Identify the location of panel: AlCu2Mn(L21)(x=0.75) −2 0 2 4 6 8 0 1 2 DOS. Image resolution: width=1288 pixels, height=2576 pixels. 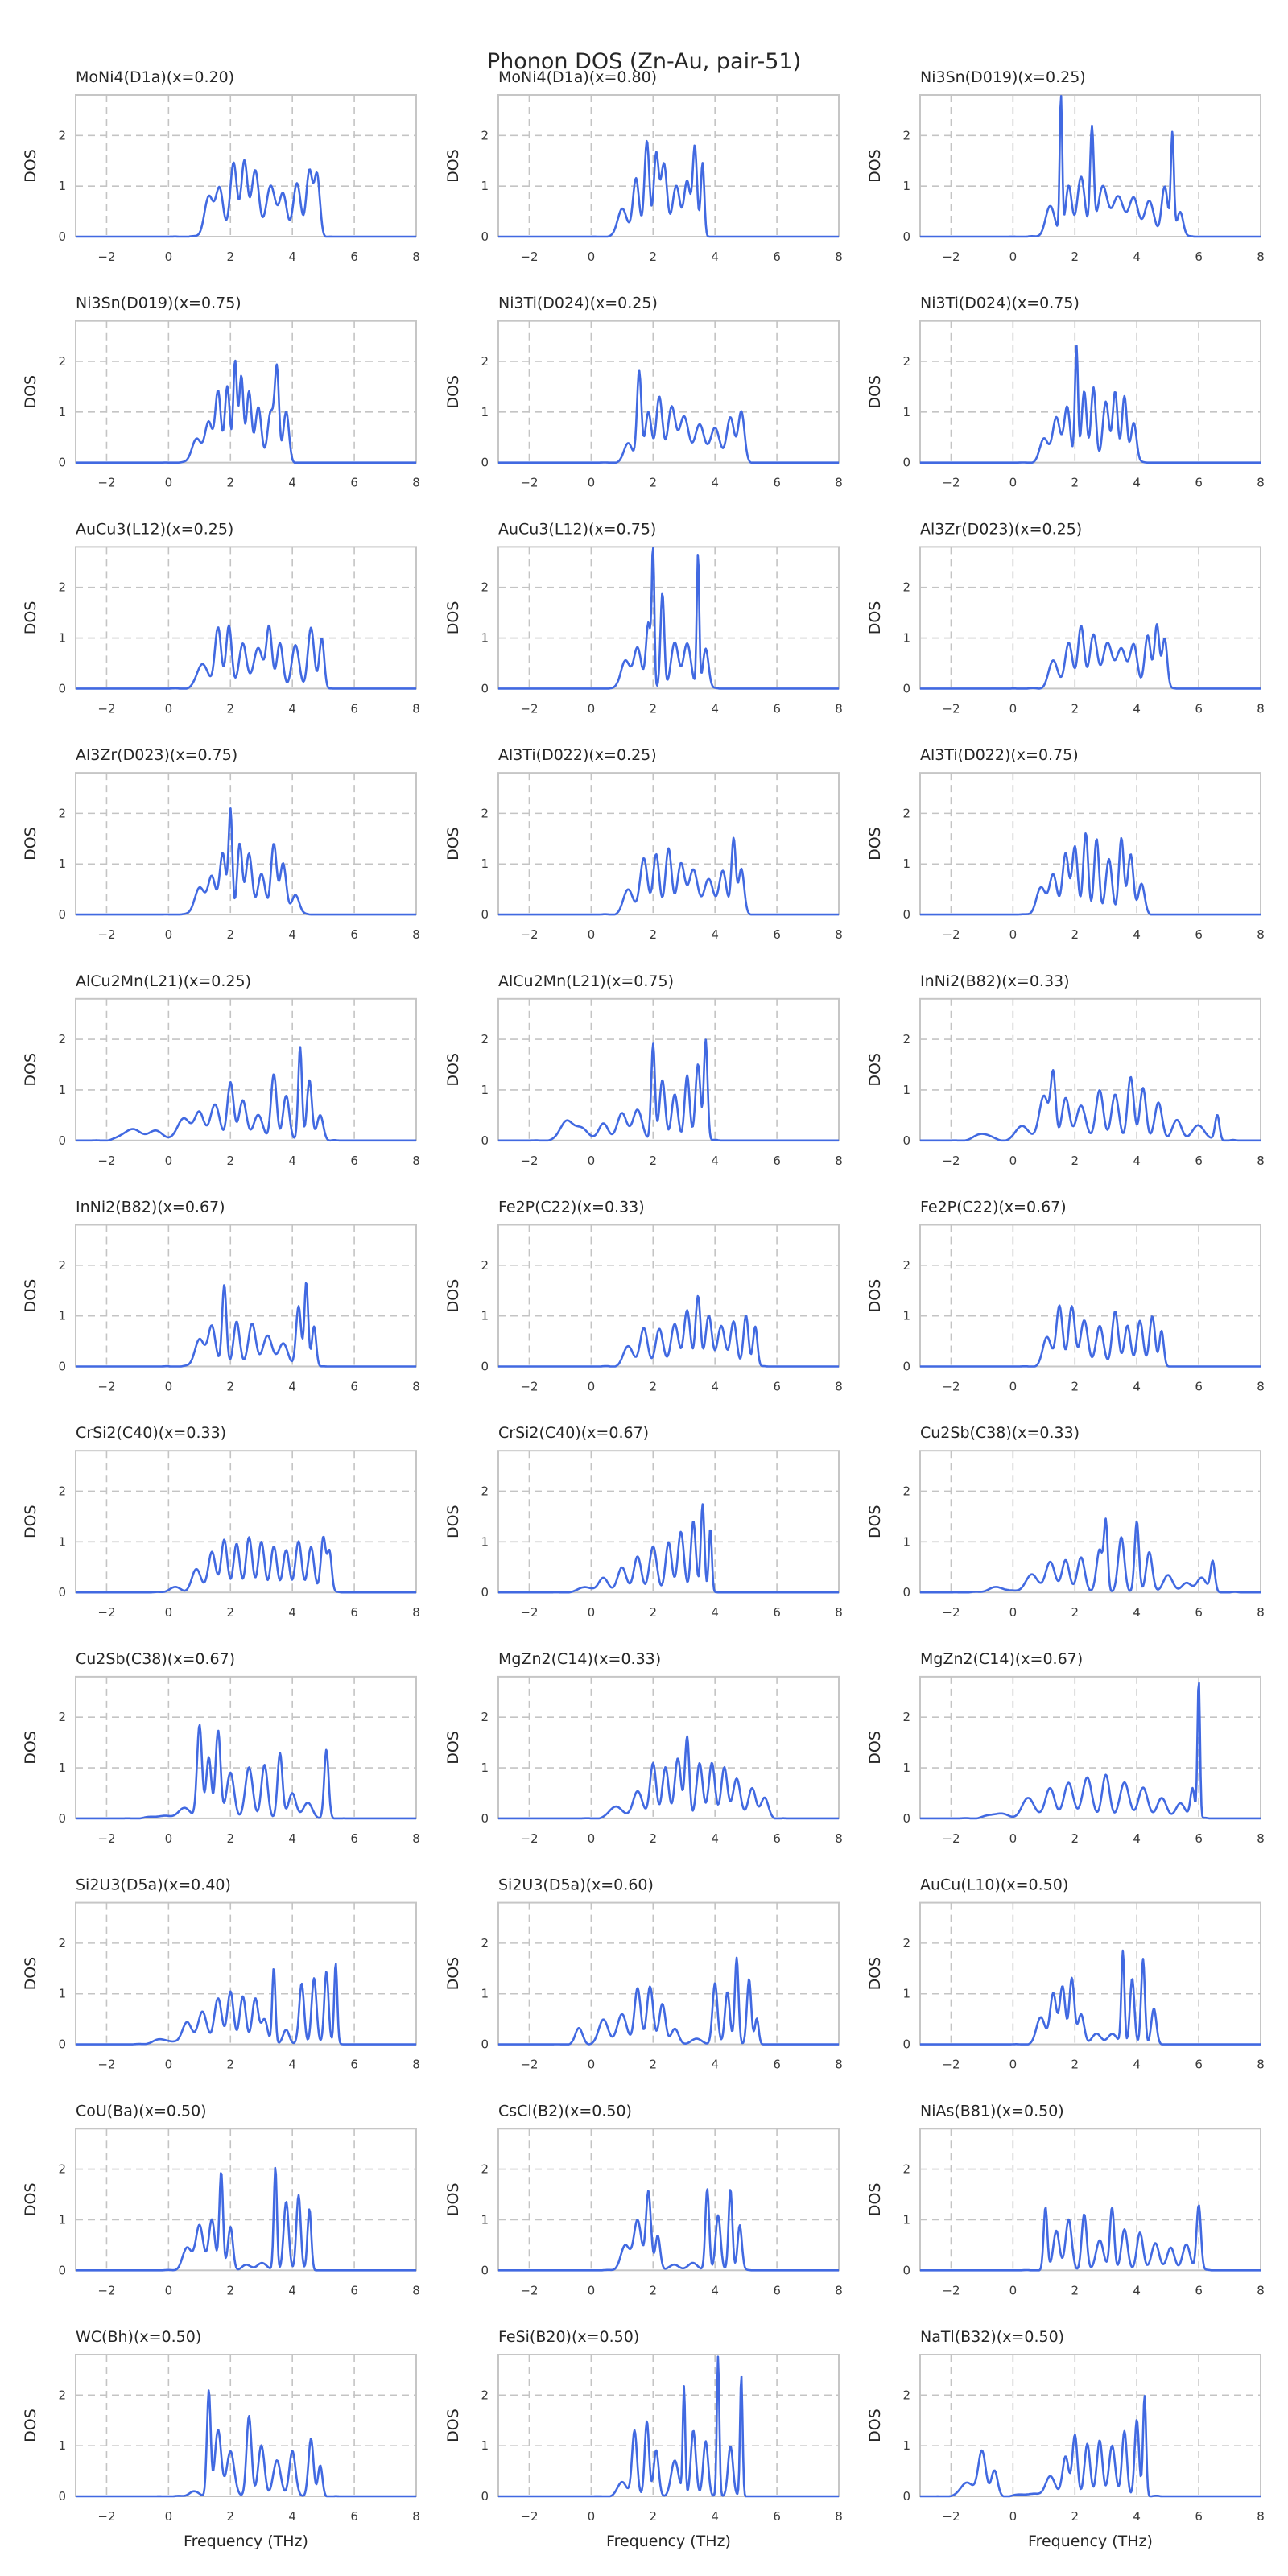
(643, 1070).